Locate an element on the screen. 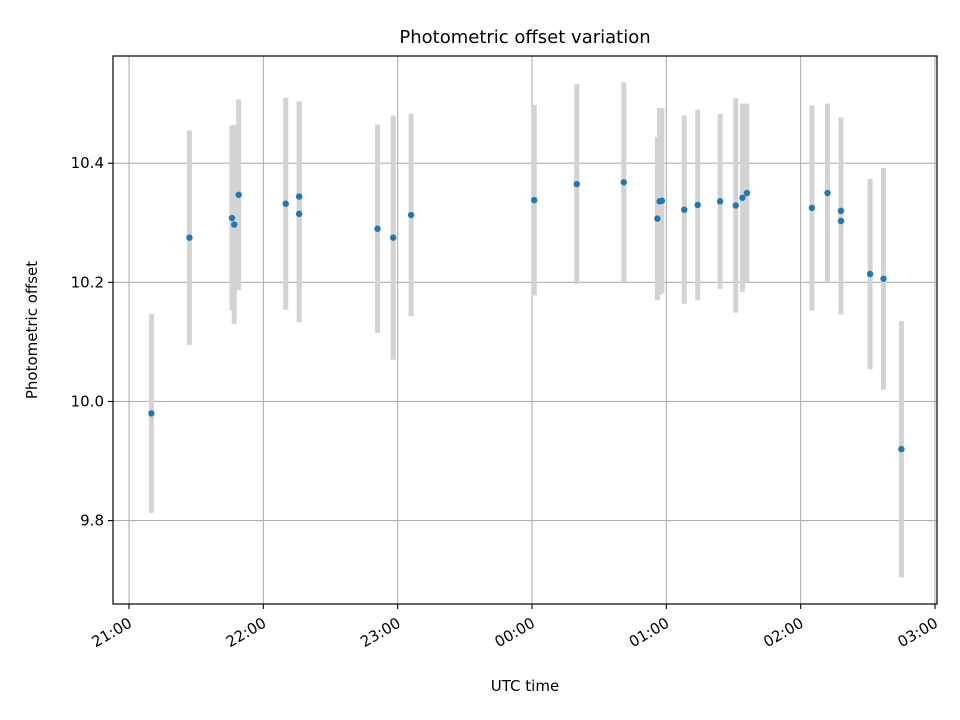  y-tick-label: 10.0 is located at coordinates (87, 401).